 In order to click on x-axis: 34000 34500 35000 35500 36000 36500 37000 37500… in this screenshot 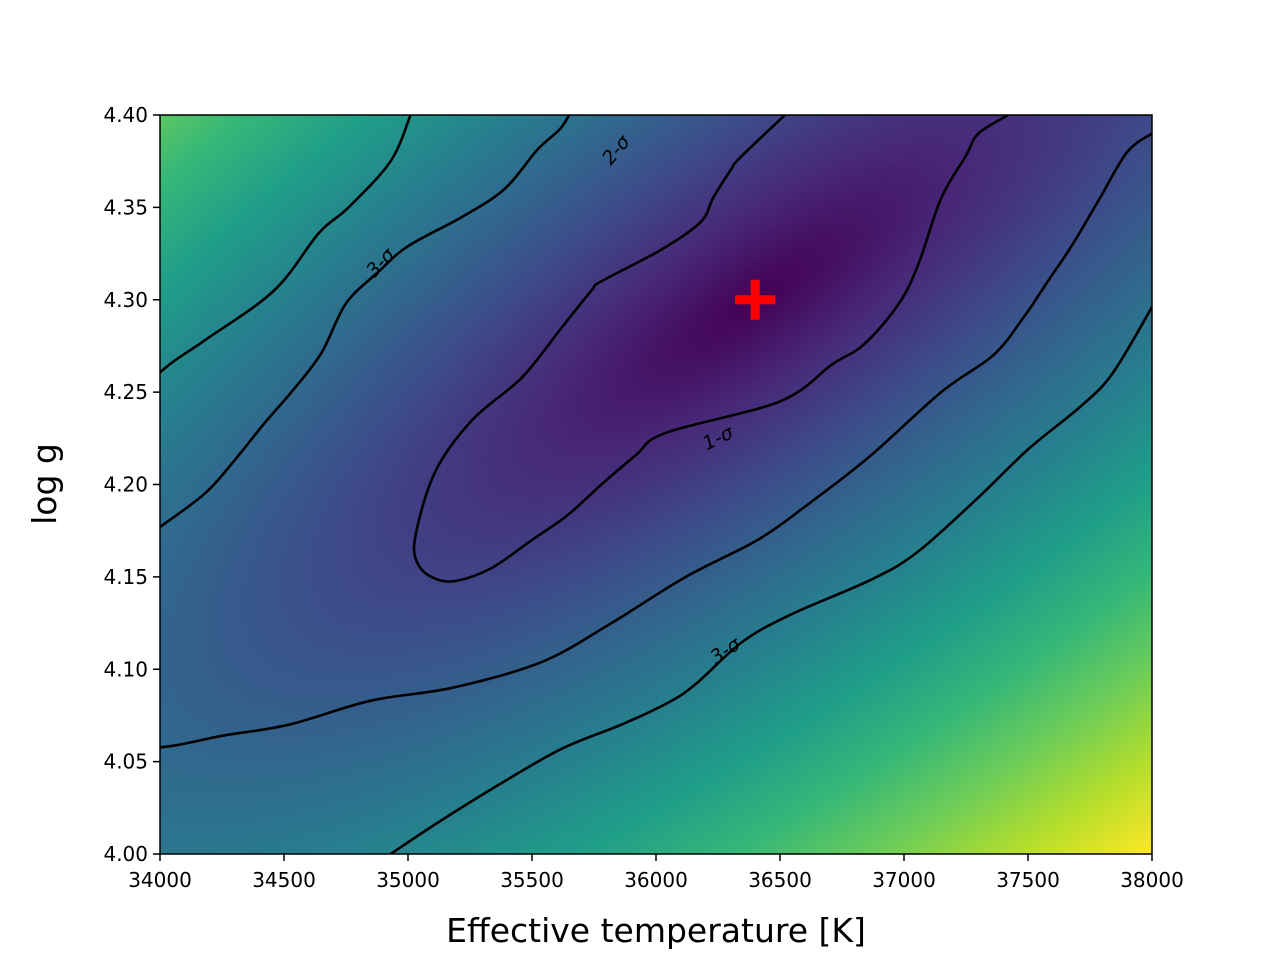, I will do `click(656, 873)`.